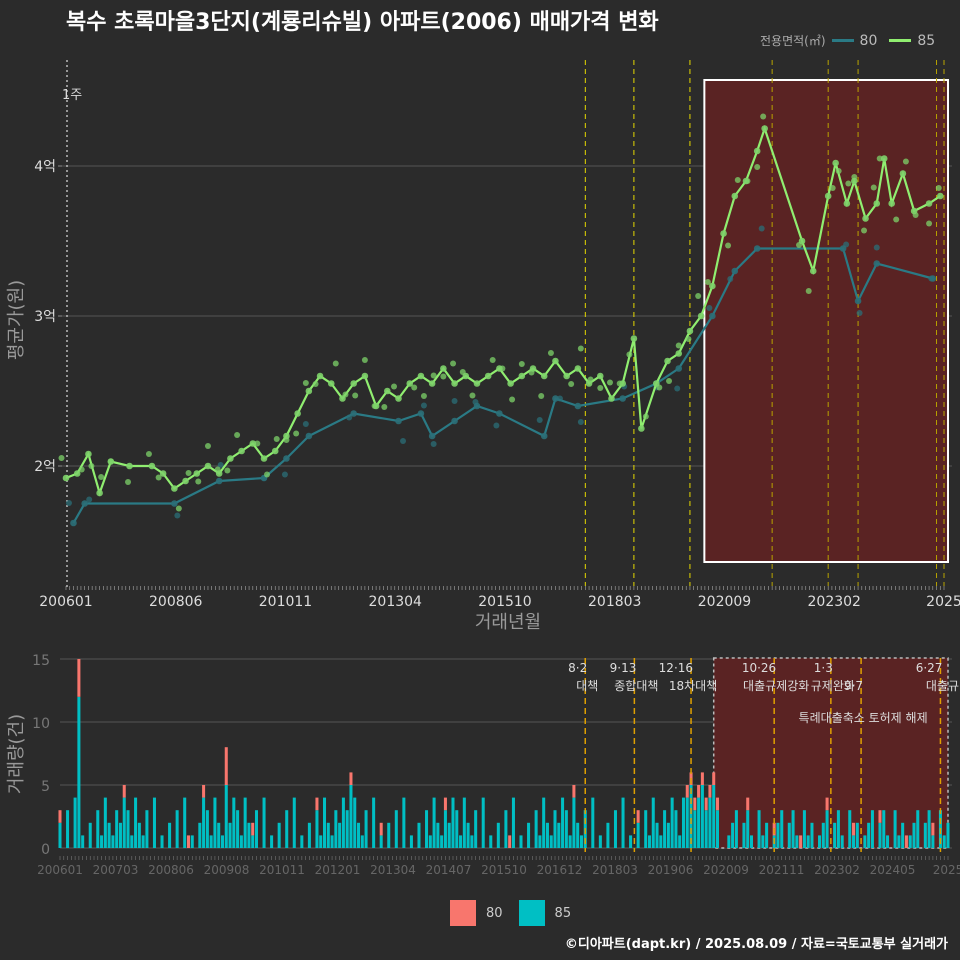 This screenshot has width=960, height=960. I want to click on policy-date-label: 1·3, so click(823, 668).